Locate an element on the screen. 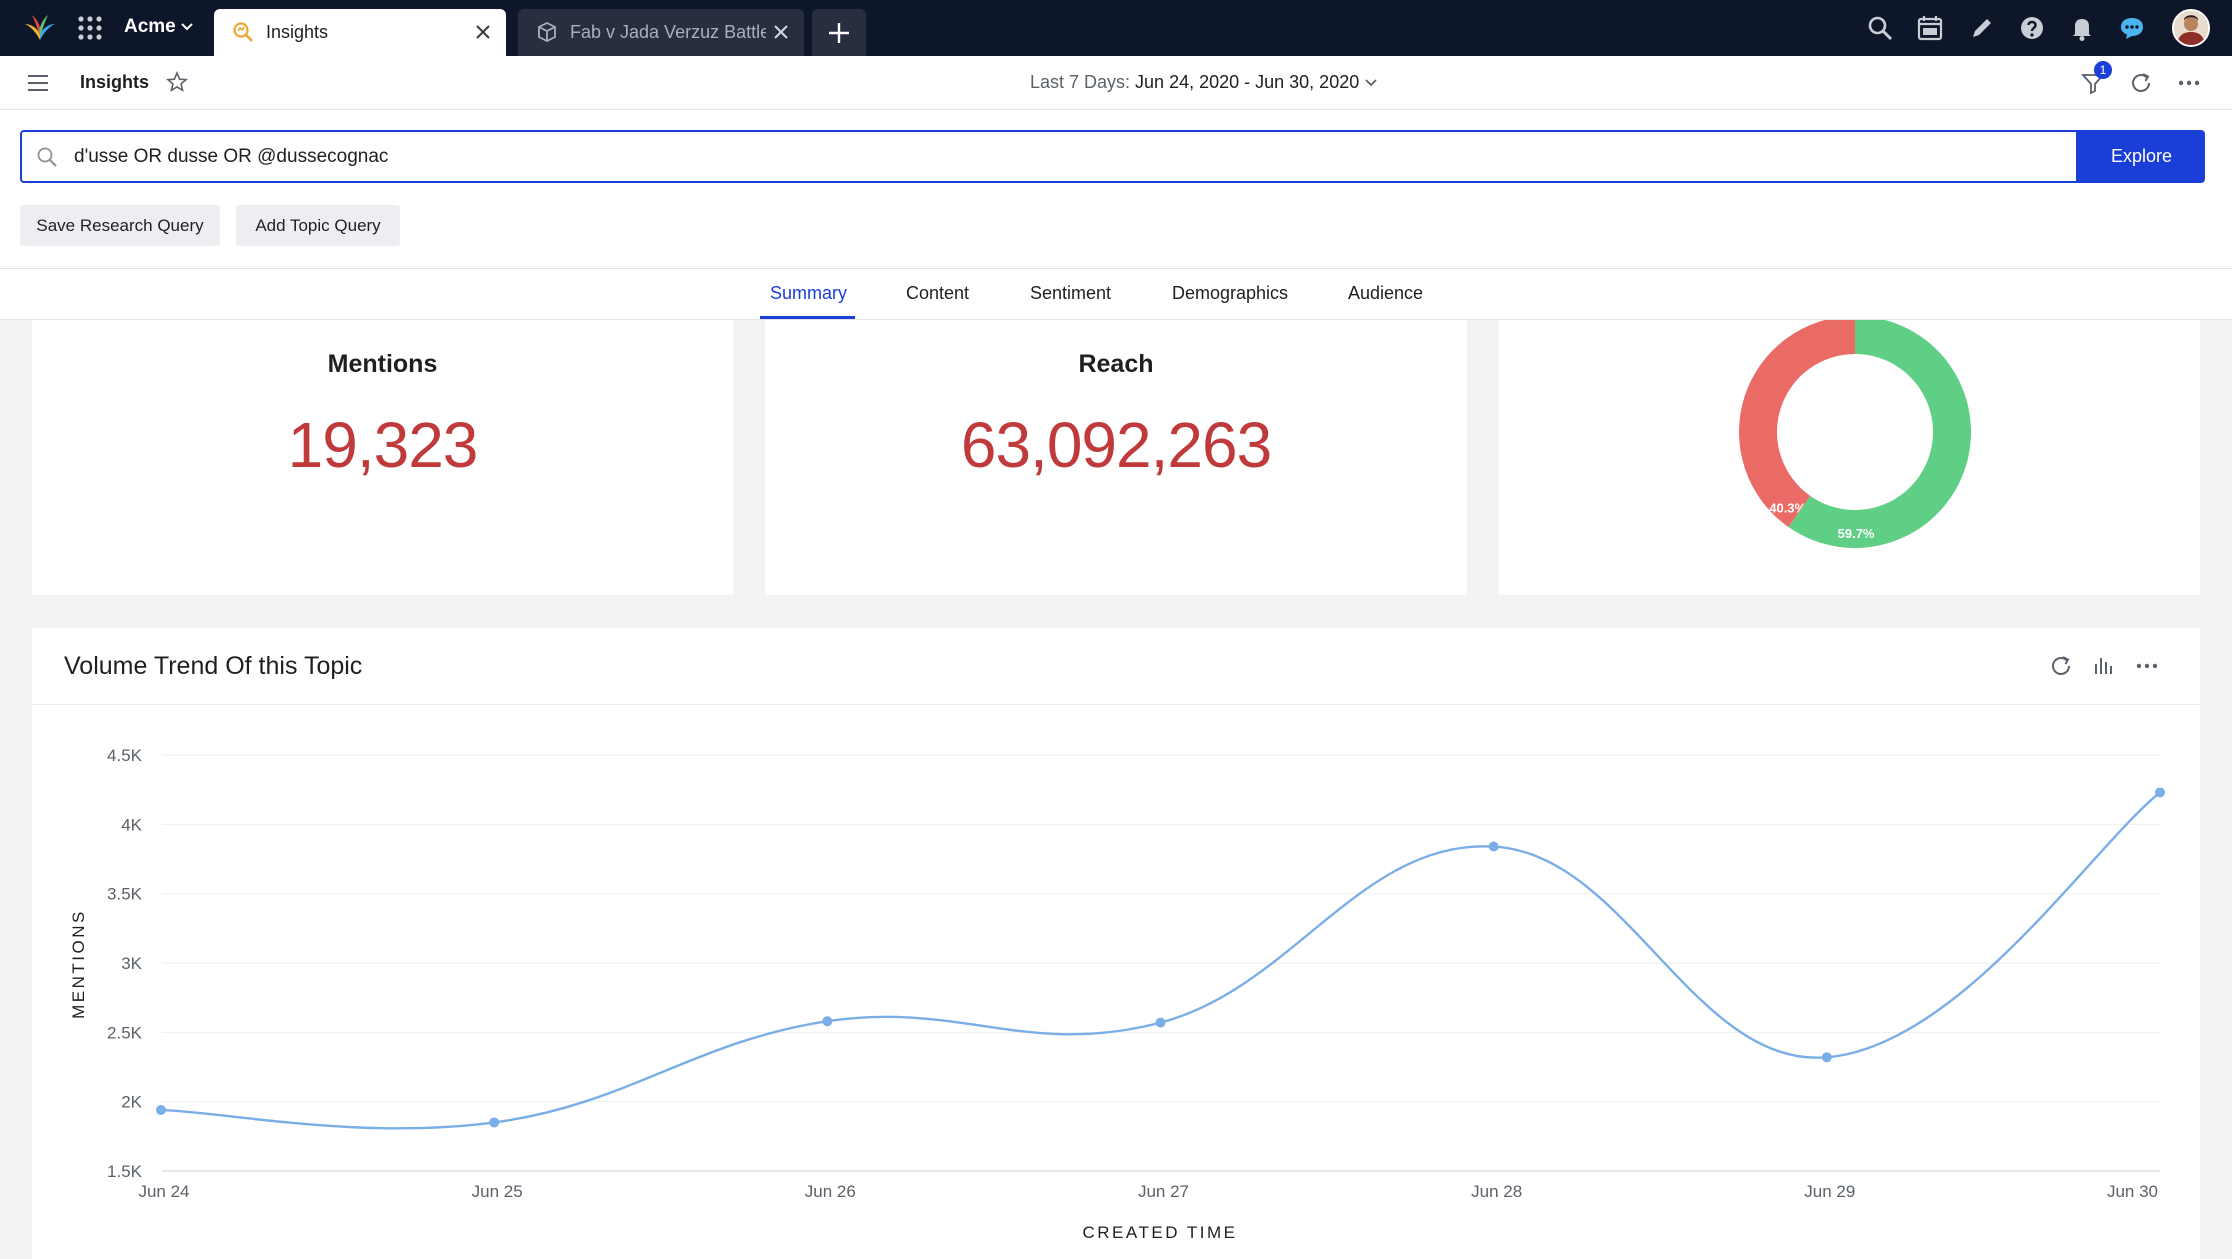  donut-slice-label: 40.3% is located at coordinates (1787, 507).